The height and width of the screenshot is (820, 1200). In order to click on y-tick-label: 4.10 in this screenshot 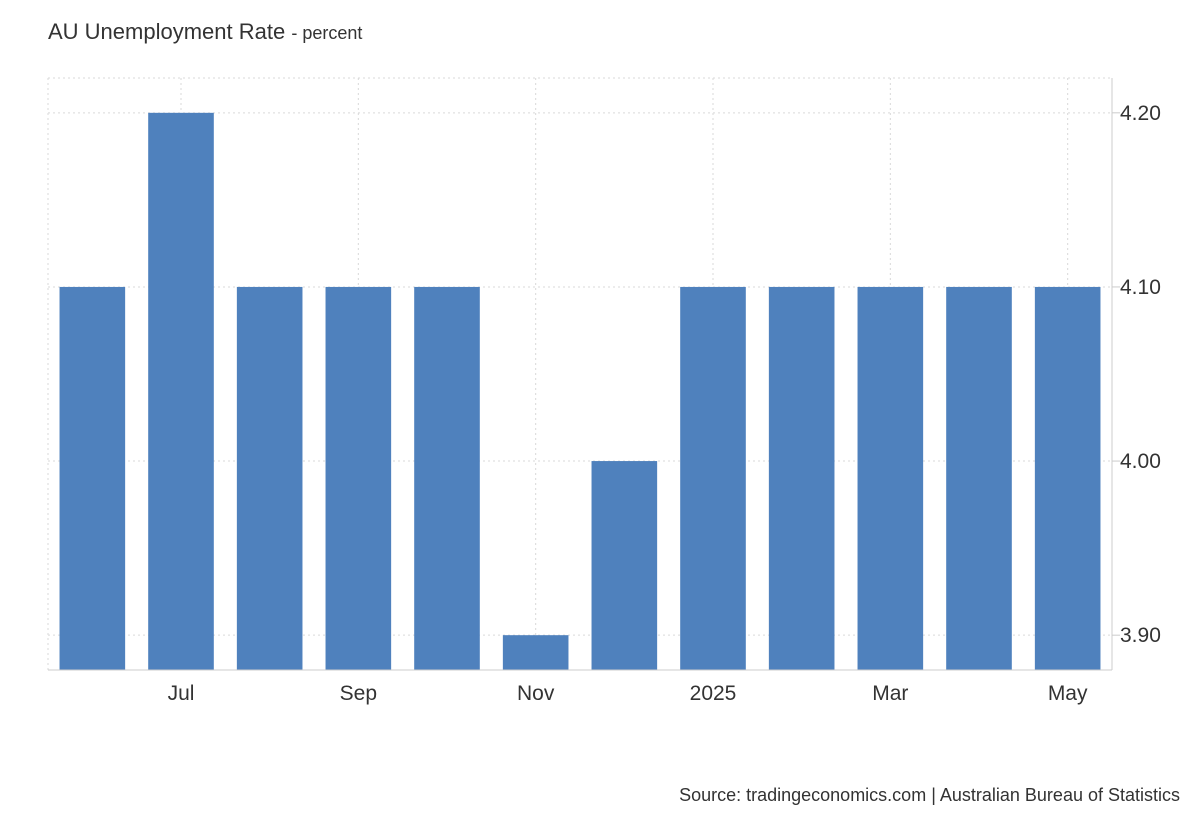, I will do `click(1140, 287)`.